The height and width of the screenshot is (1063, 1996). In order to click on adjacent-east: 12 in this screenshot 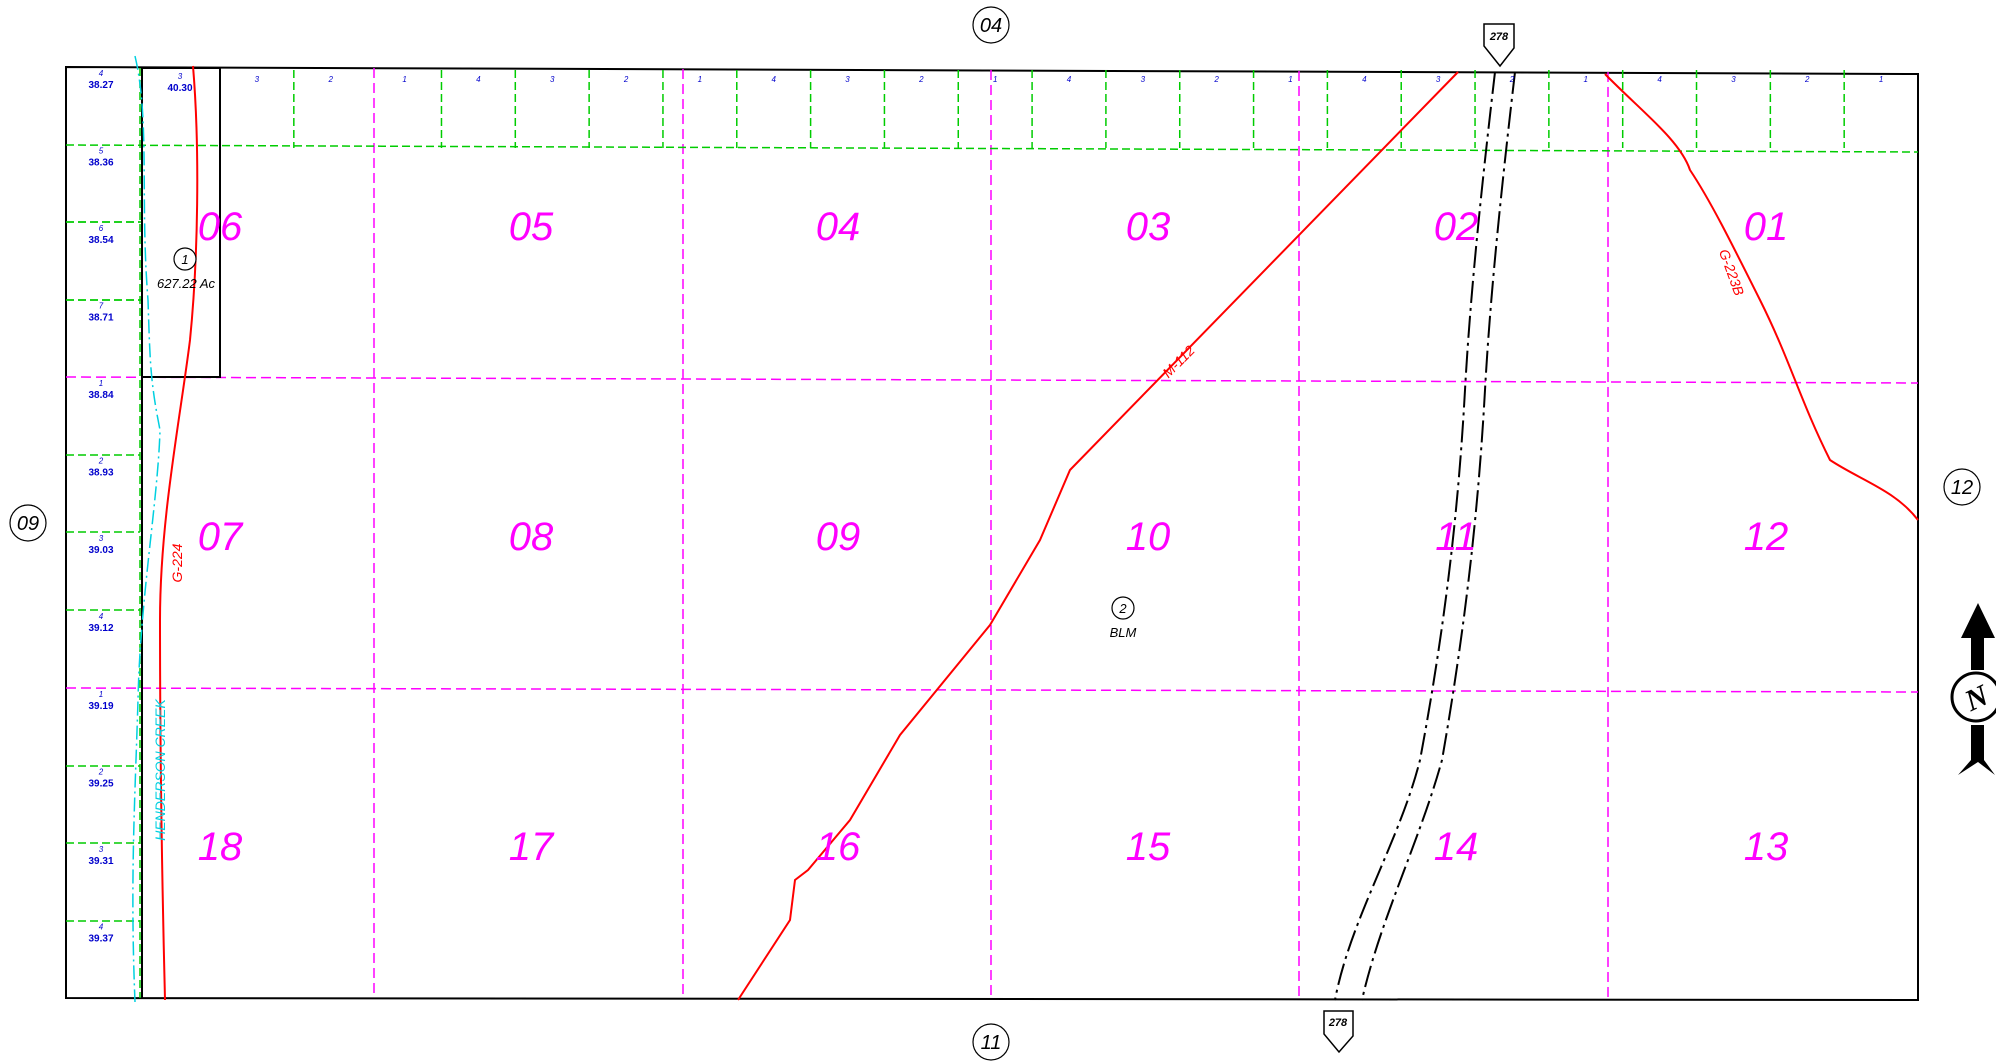, I will do `click(1962, 487)`.